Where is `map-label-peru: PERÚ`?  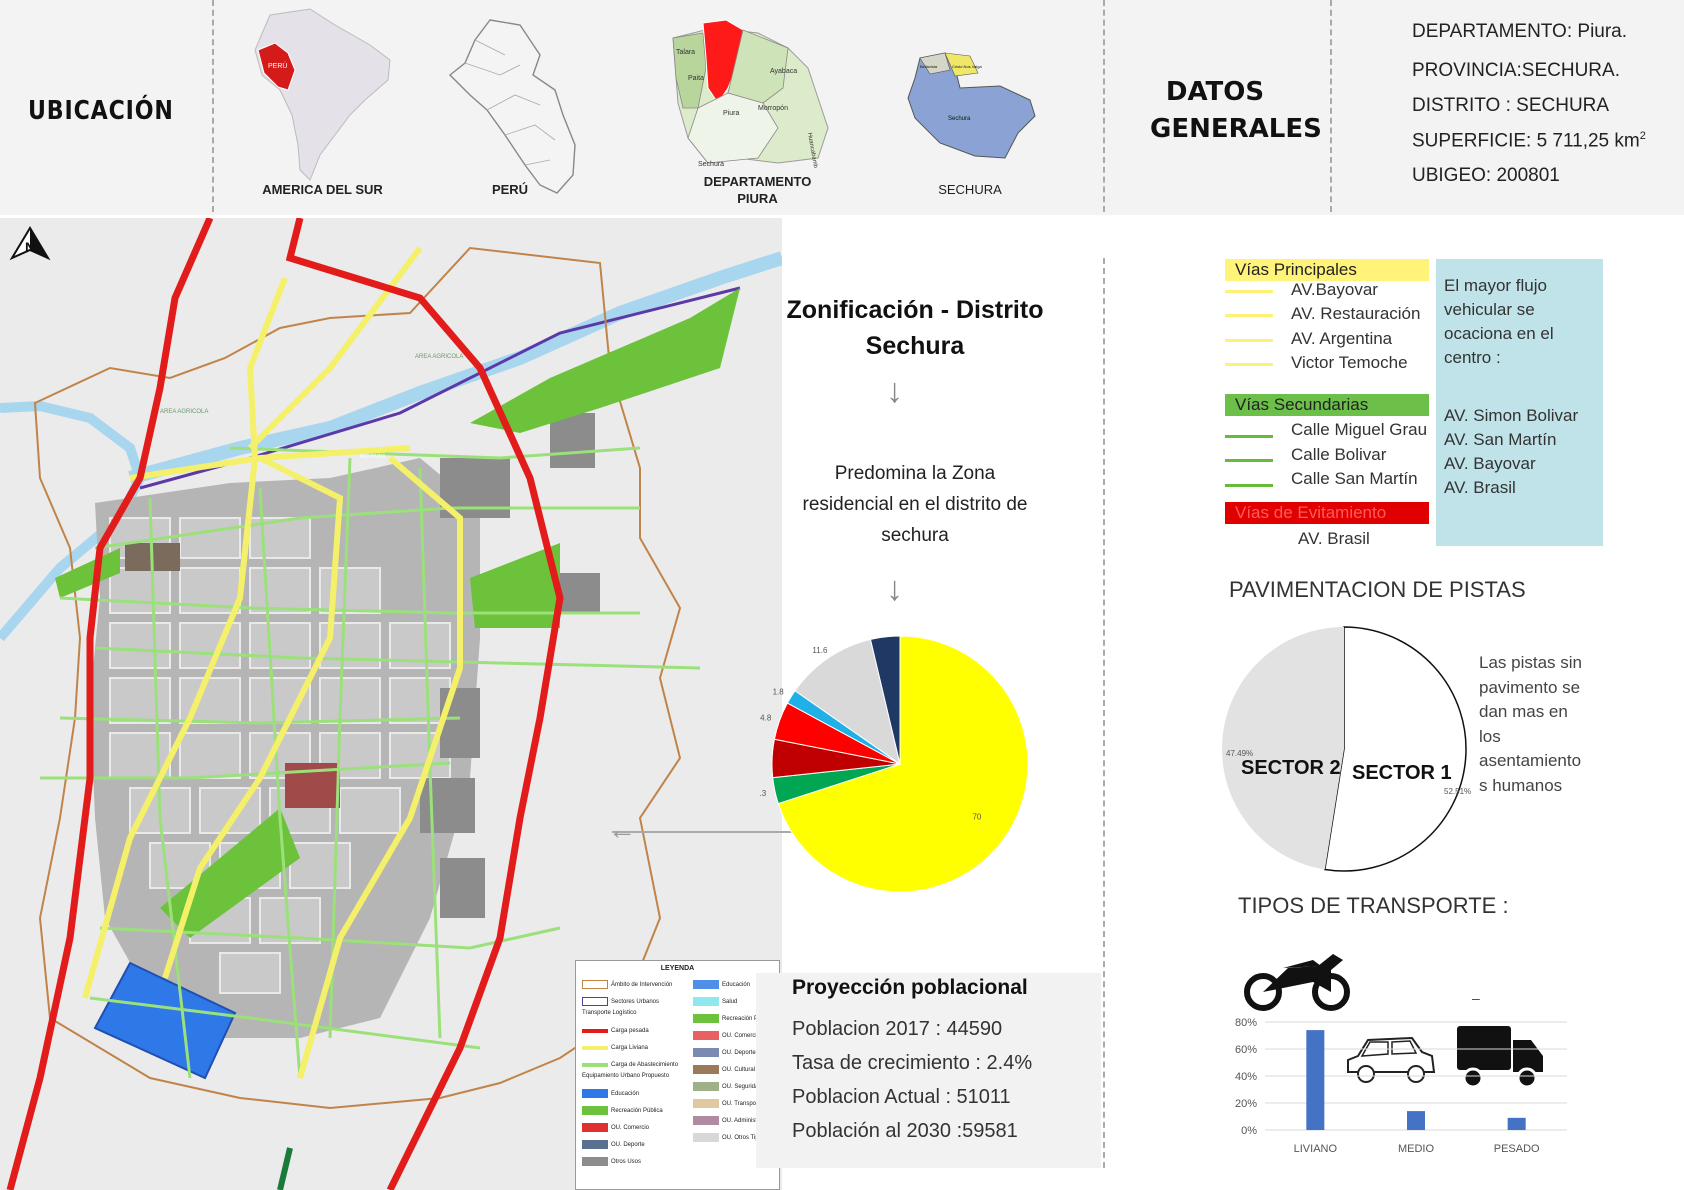
map-label-peru: PERÚ is located at coordinates (510, 189).